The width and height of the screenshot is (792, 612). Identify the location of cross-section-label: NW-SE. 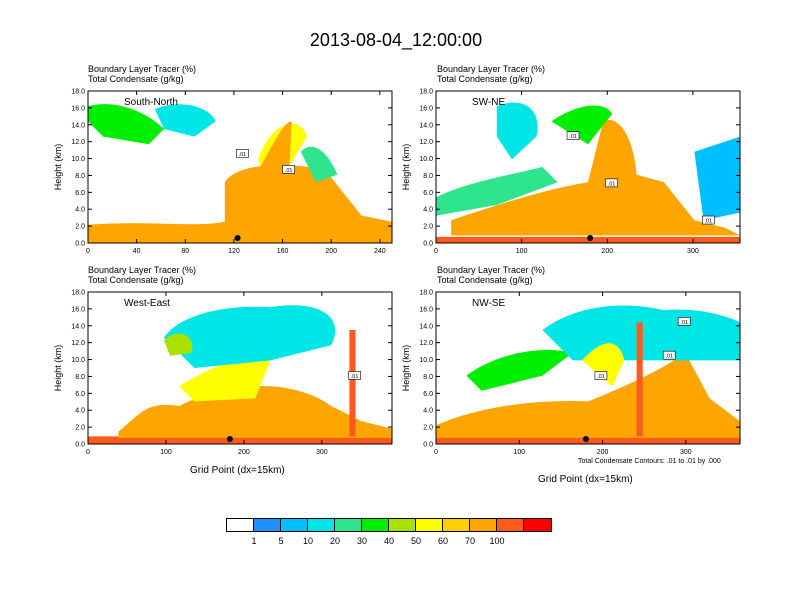
(488, 303).